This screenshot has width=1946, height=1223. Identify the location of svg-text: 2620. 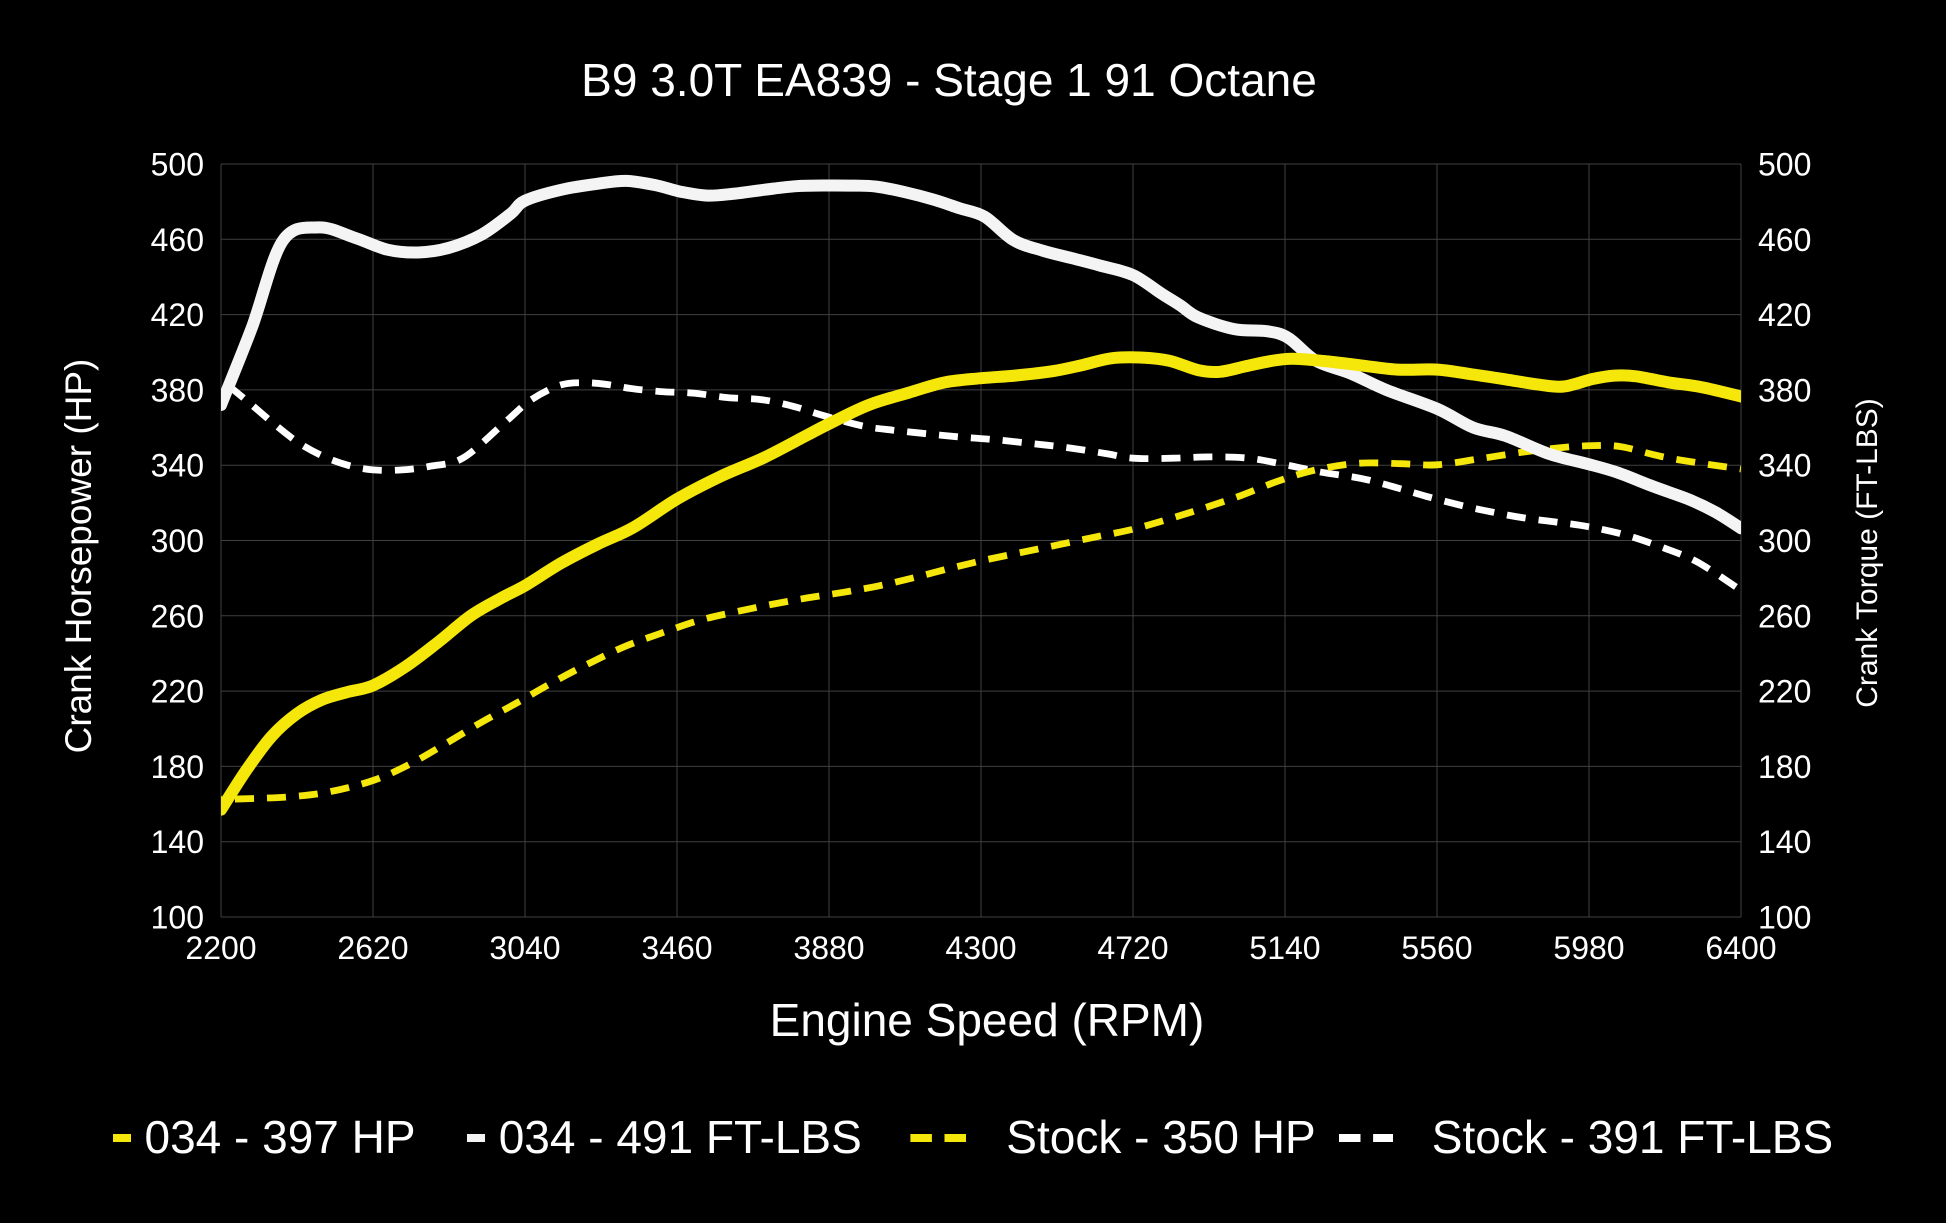
(372, 948).